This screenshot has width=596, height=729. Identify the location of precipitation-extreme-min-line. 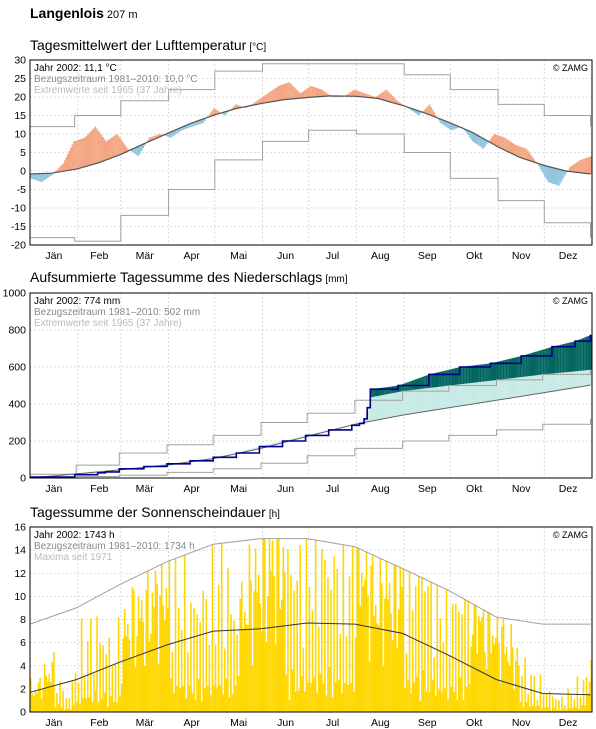
(310, 448).